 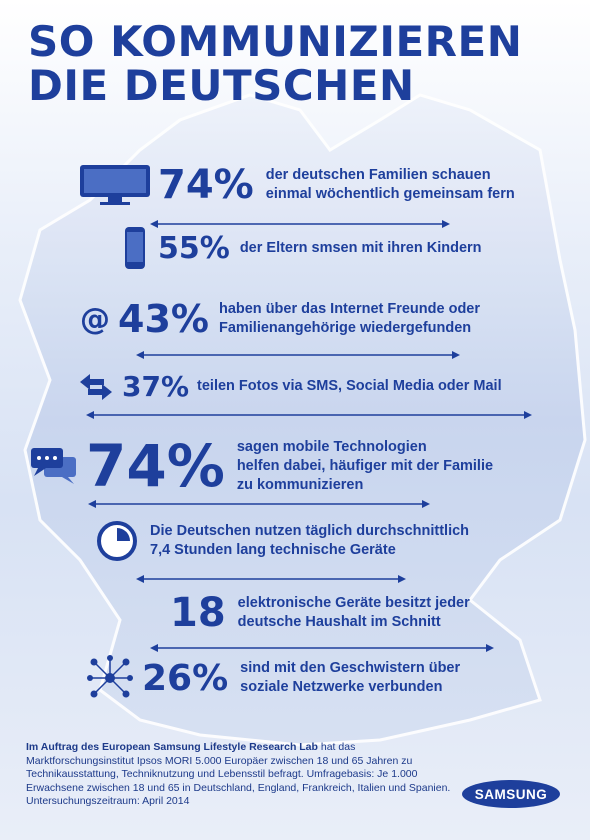 I want to click on tv-icon, so click(x=115, y=185).